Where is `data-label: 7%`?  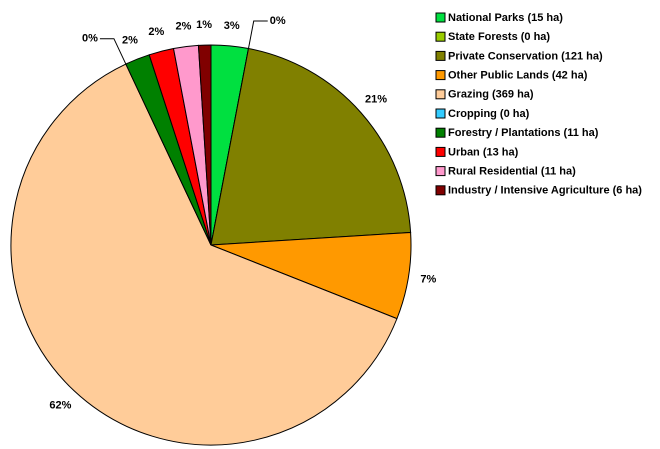 data-label: 7% is located at coordinates (428, 279).